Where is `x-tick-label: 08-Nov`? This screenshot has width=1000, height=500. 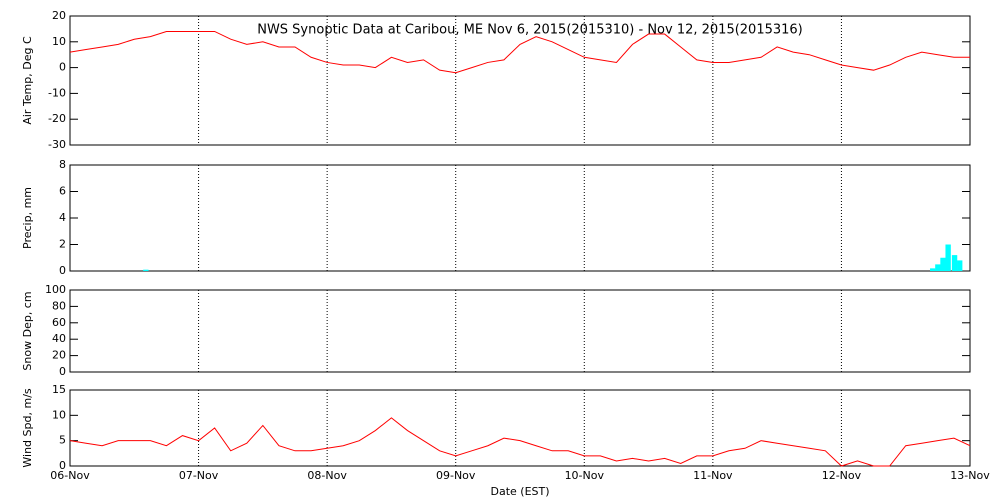 x-tick-label: 08-Nov is located at coordinates (327, 475).